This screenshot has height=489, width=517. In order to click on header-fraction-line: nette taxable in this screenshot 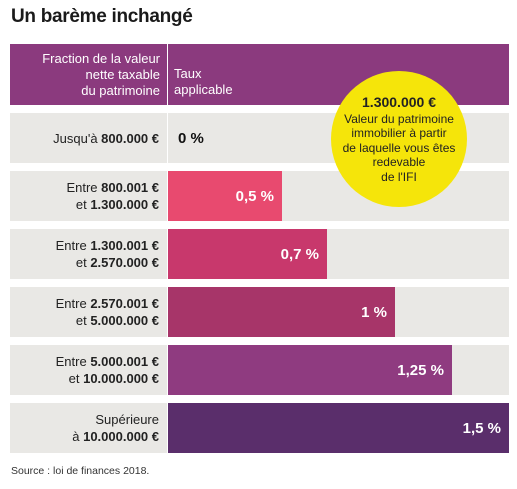, I will do `click(122, 74)`.